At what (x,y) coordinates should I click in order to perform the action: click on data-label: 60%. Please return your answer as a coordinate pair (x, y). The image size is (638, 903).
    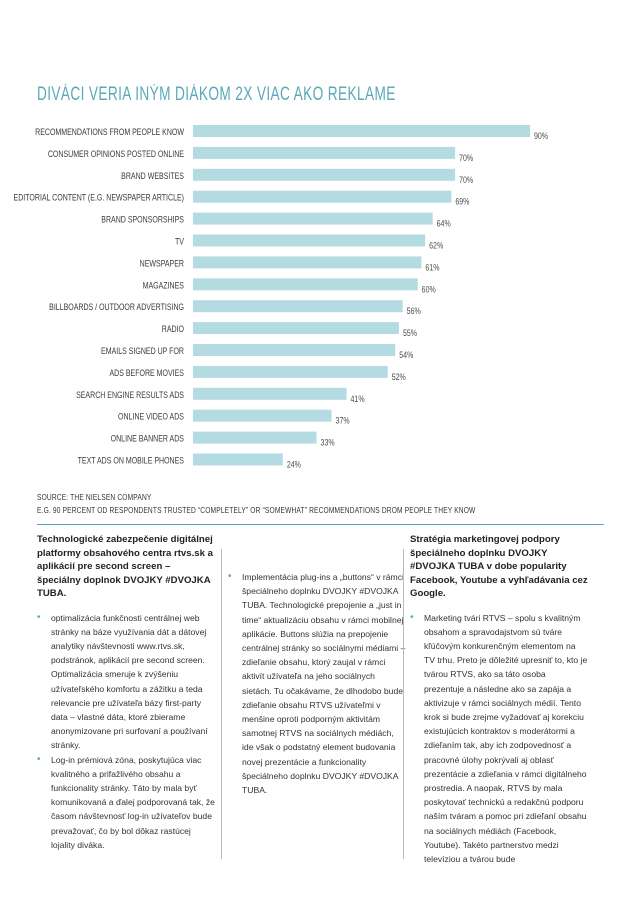
    Looking at the image, I should click on (429, 288).